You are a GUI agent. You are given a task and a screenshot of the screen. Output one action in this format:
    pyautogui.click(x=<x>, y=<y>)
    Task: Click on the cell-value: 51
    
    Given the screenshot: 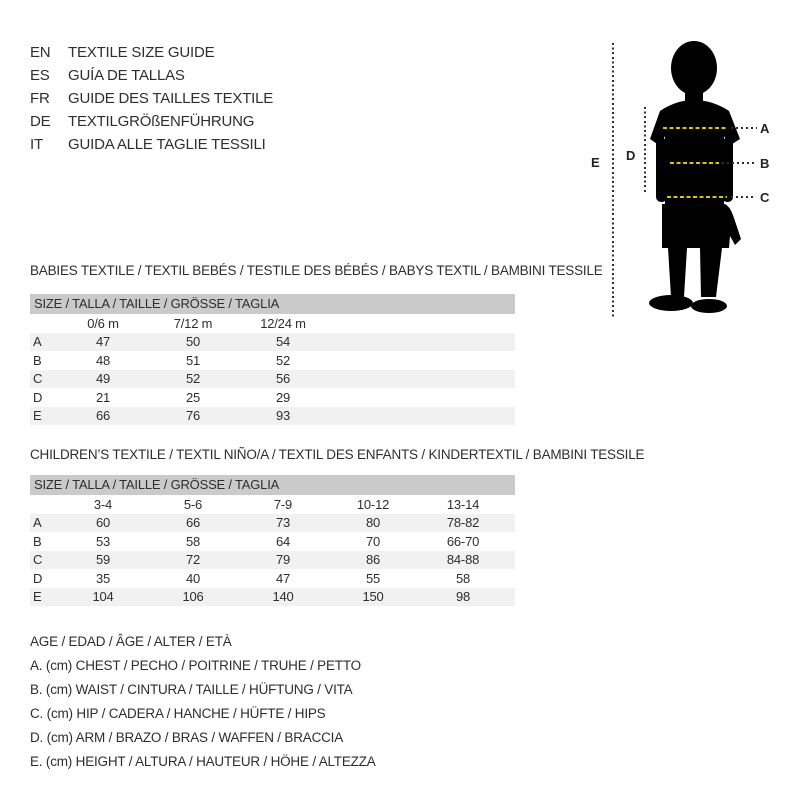 What is the action you would take?
    pyautogui.click(x=193, y=360)
    